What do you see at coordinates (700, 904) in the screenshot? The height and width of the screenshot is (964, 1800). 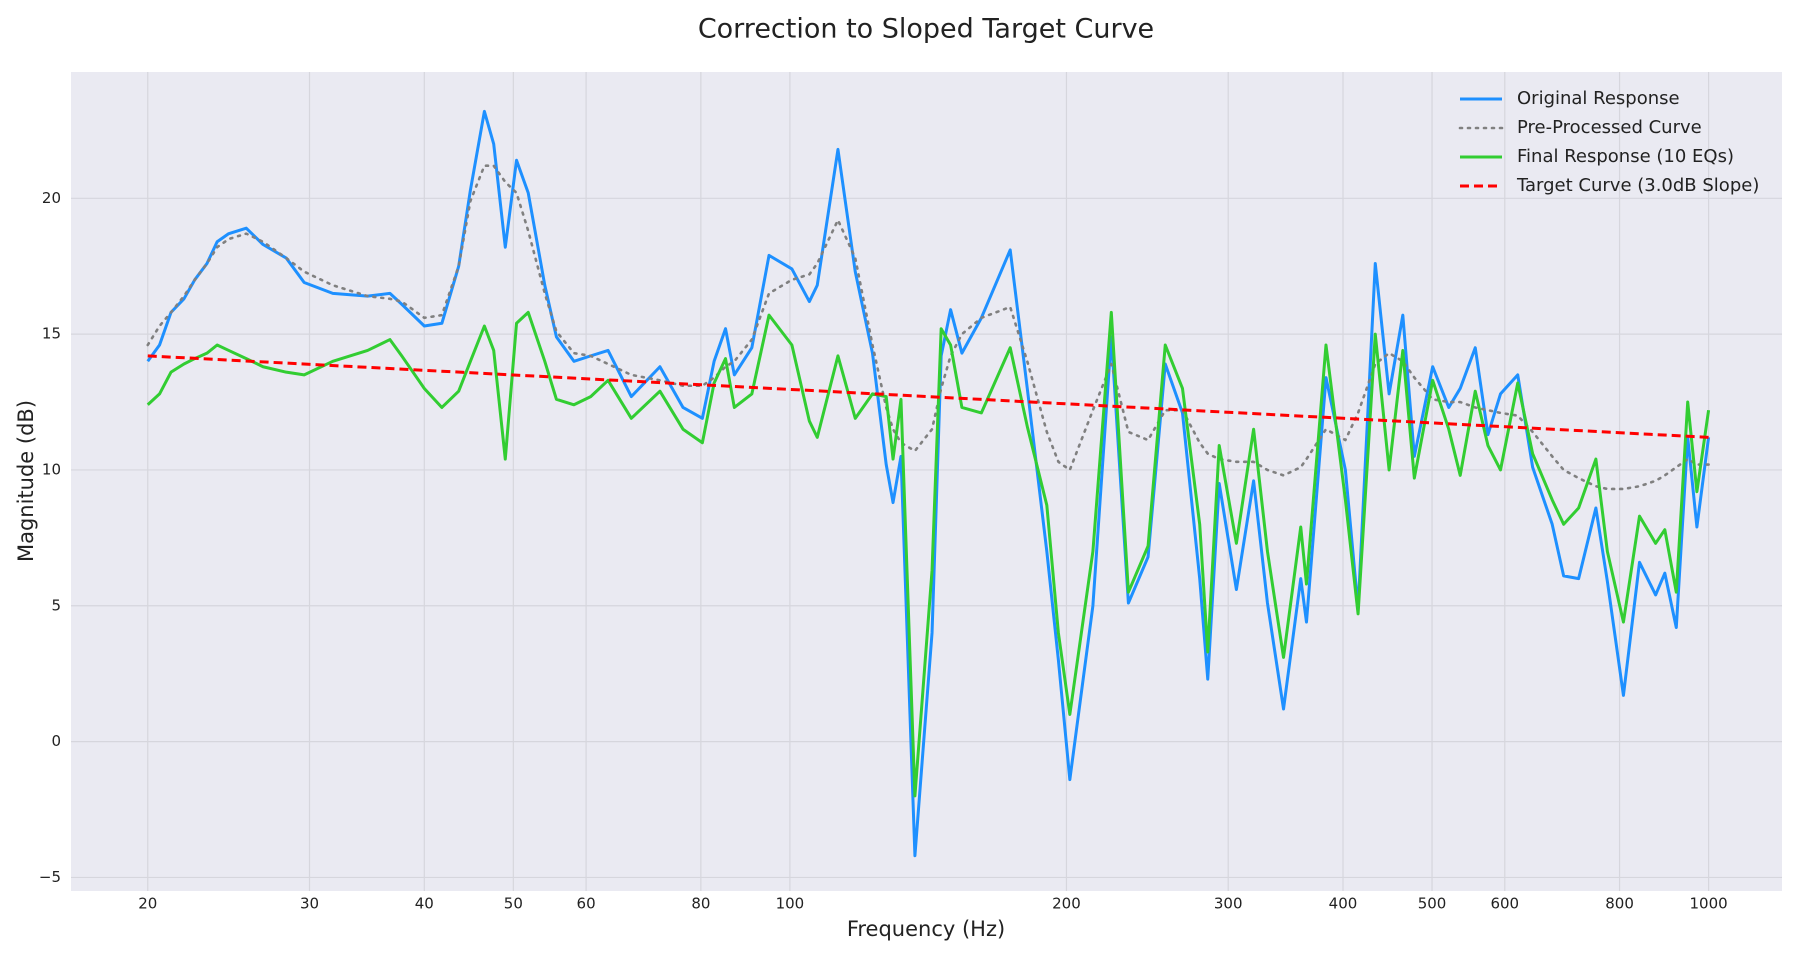 I see `x-tick-label: 80` at bounding box center [700, 904].